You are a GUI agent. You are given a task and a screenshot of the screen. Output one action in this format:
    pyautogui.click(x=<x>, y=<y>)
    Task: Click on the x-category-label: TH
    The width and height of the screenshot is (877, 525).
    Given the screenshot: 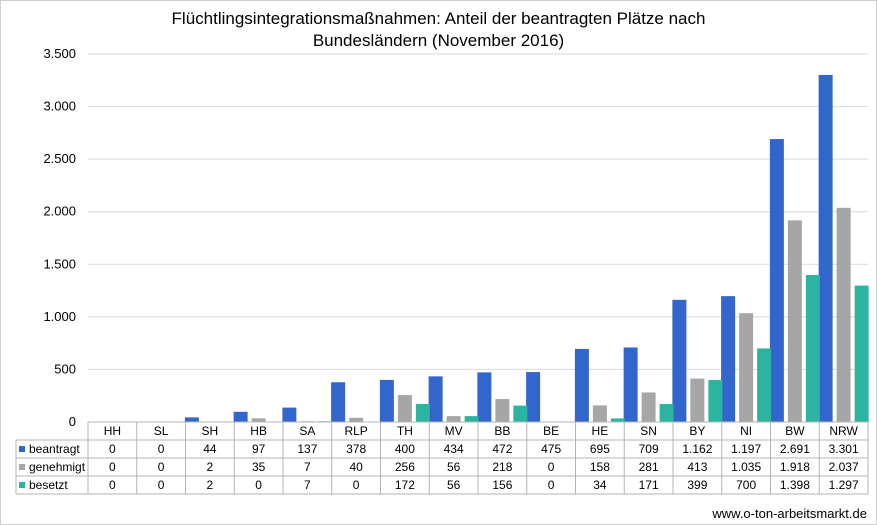 What is the action you would take?
    pyautogui.click(x=405, y=431)
    